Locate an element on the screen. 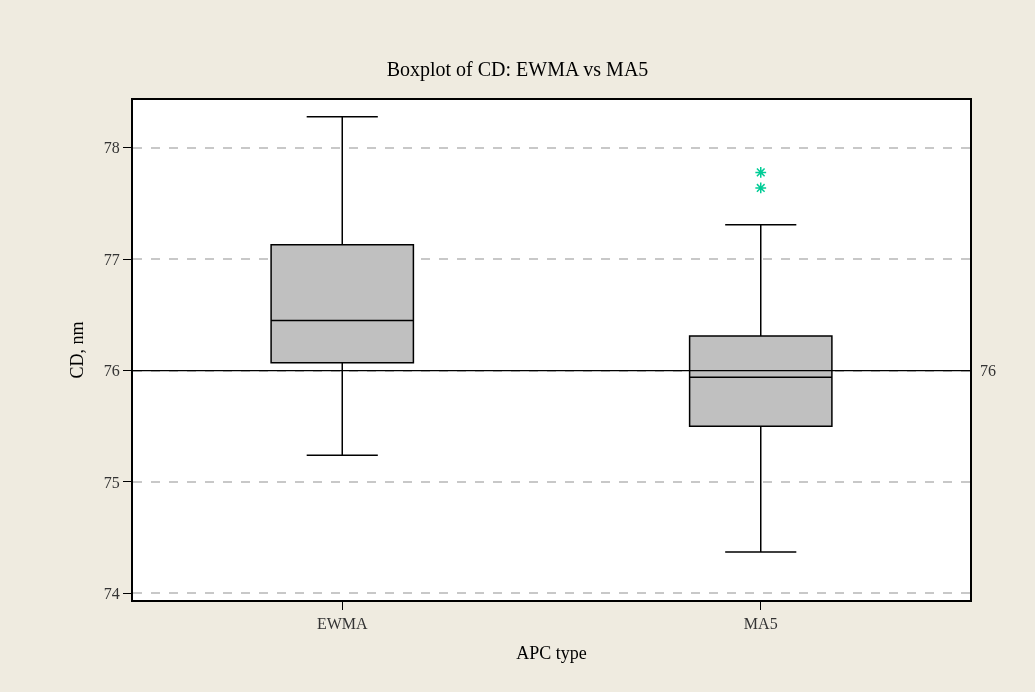 The image size is (1035, 692). y-axis-title: CD, nm is located at coordinates (77, 350).